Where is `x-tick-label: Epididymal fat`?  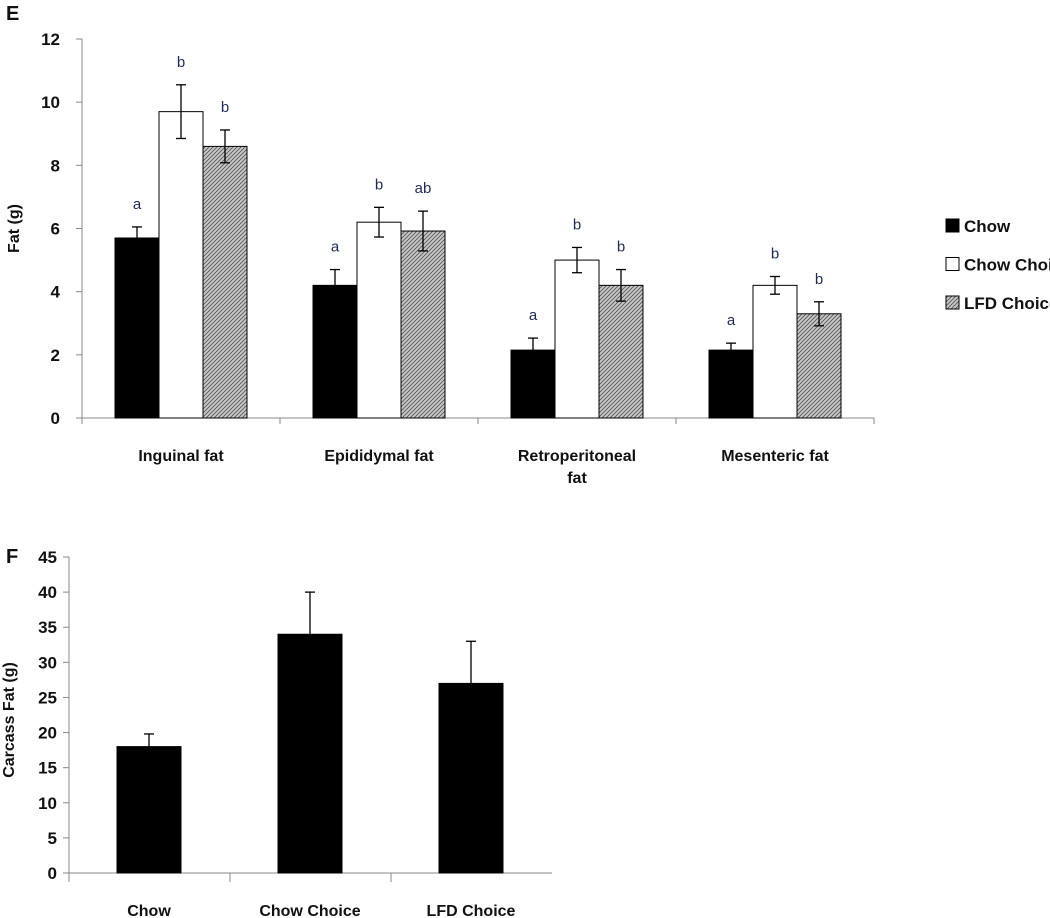
x-tick-label: Epididymal fat is located at coordinates (379, 456).